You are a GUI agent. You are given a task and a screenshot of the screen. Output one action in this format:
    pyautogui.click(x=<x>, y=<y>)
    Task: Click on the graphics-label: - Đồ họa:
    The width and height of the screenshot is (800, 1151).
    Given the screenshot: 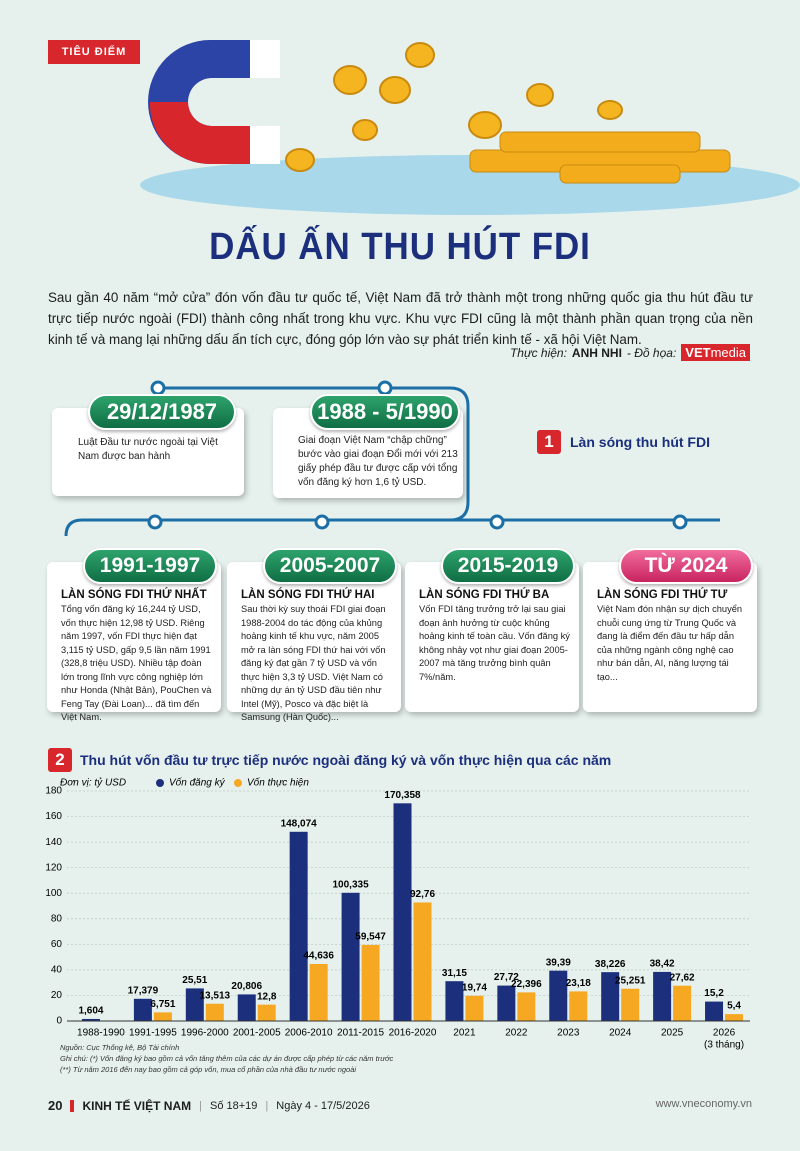 What is the action you would take?
    pyautogui.click(x=651, y=352)
    